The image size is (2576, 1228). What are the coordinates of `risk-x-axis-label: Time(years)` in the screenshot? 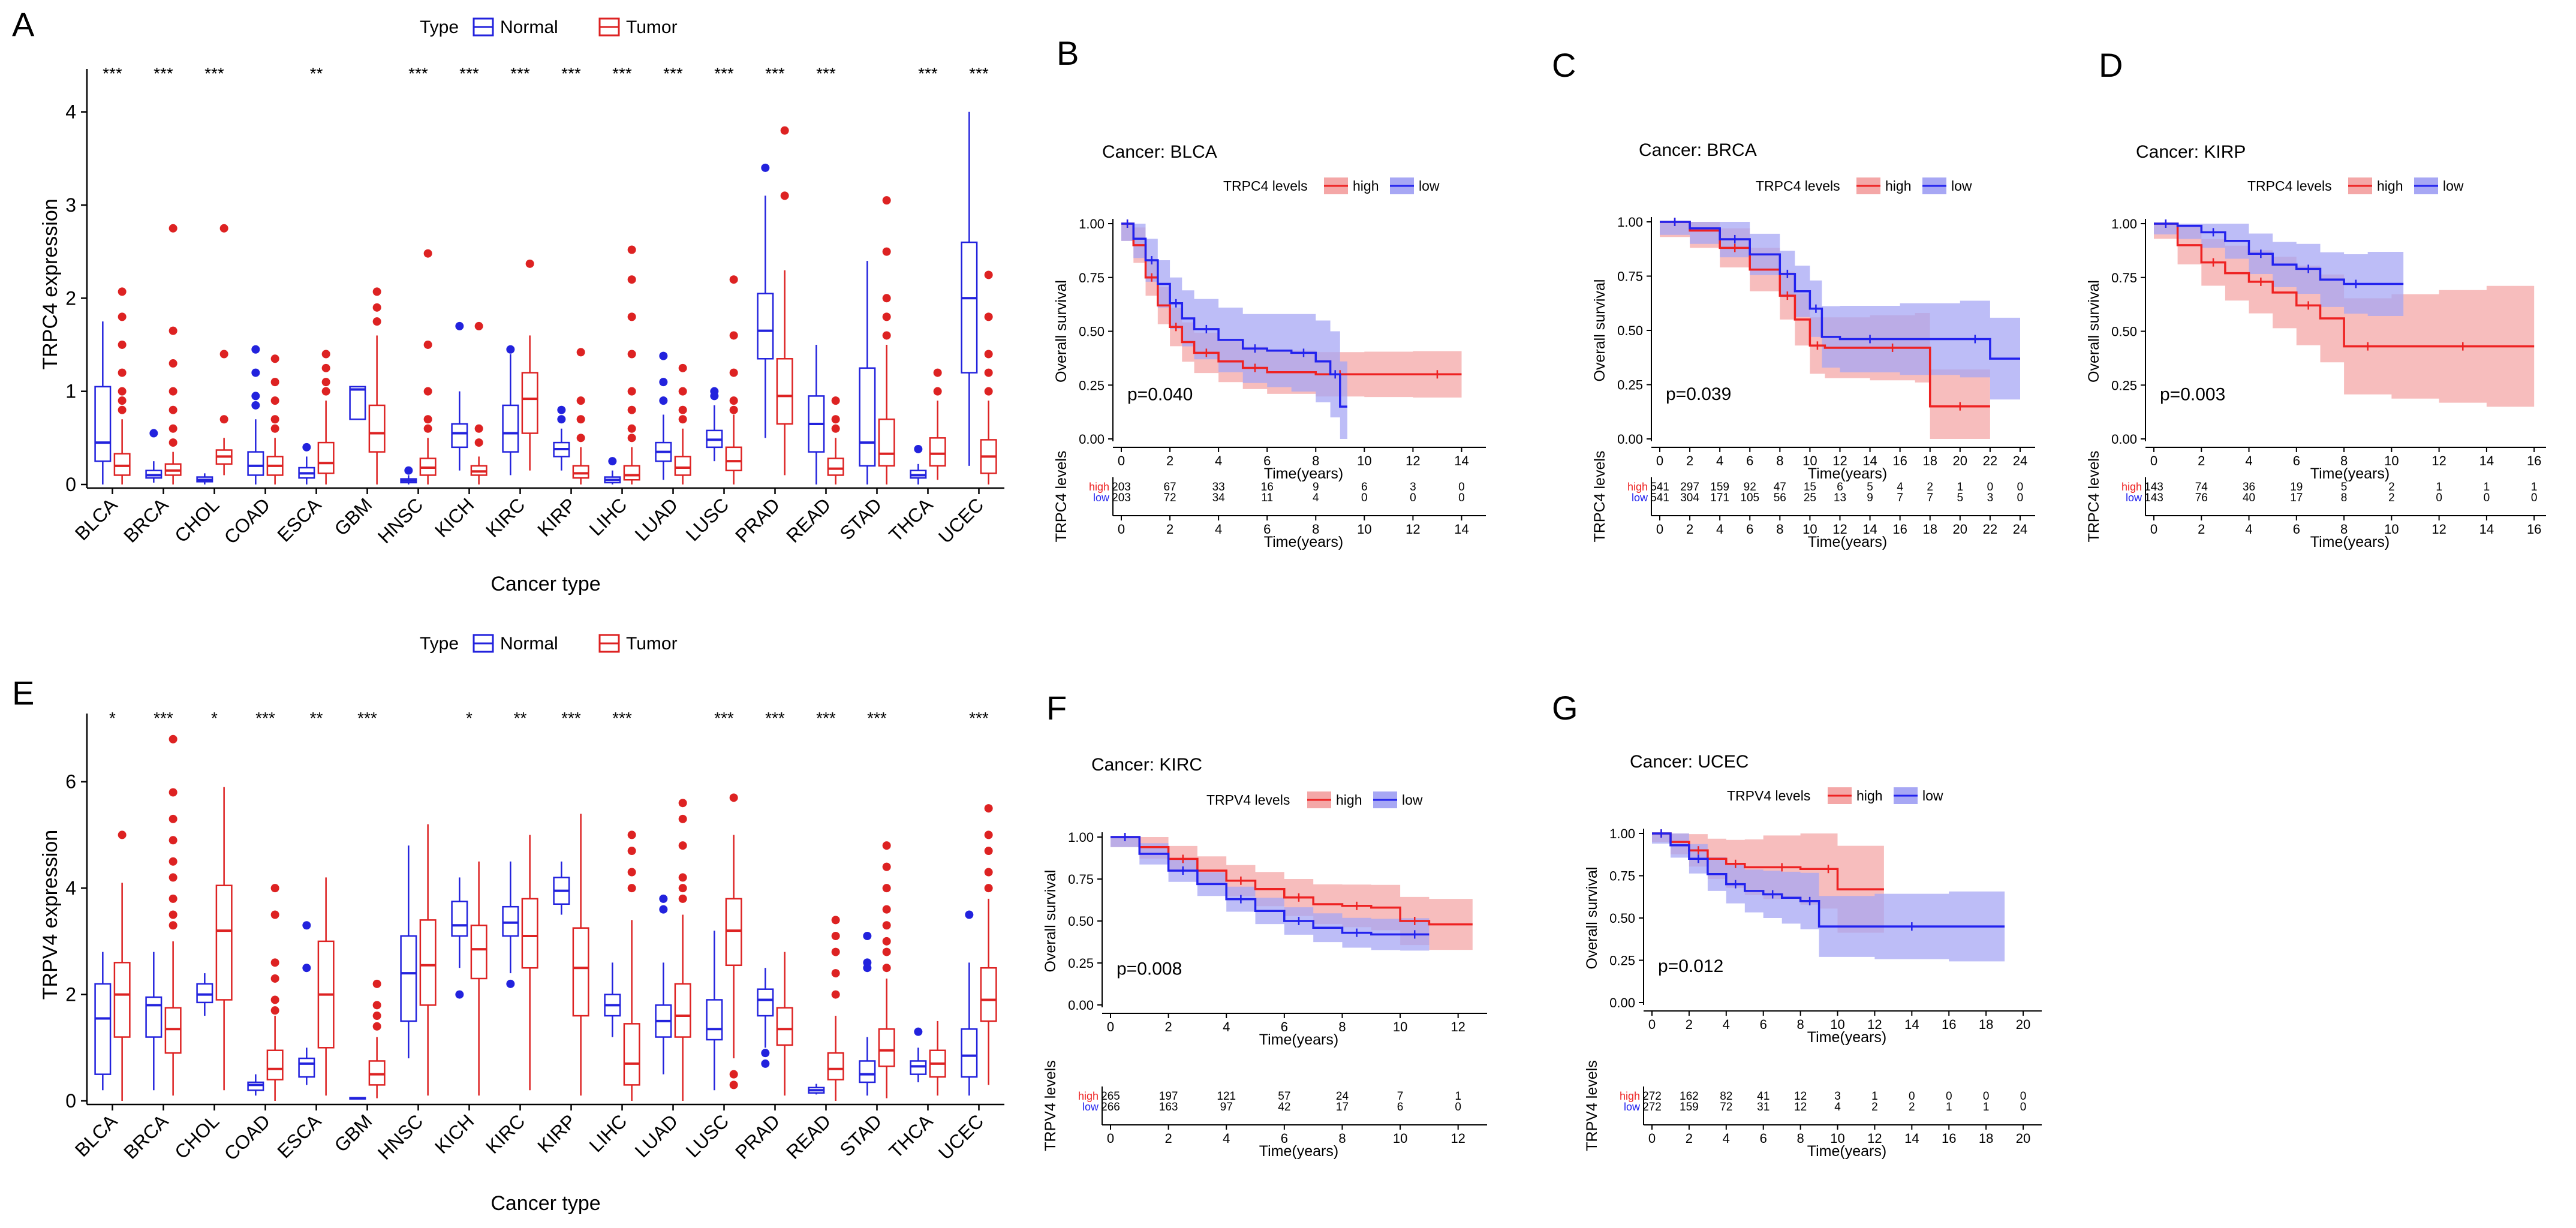 It's located at (1846, 1151).